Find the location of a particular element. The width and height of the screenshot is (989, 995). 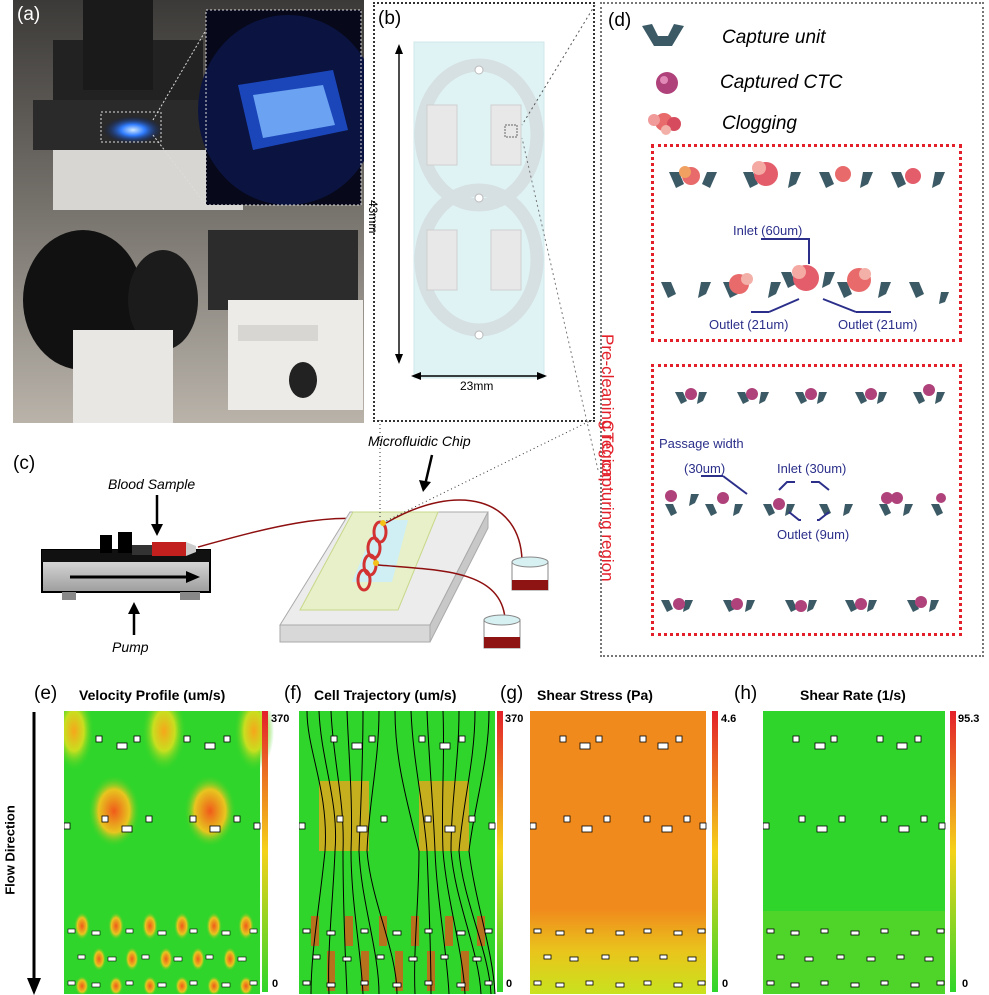

colorbar-trajectory is located at coordinates (500, 851).